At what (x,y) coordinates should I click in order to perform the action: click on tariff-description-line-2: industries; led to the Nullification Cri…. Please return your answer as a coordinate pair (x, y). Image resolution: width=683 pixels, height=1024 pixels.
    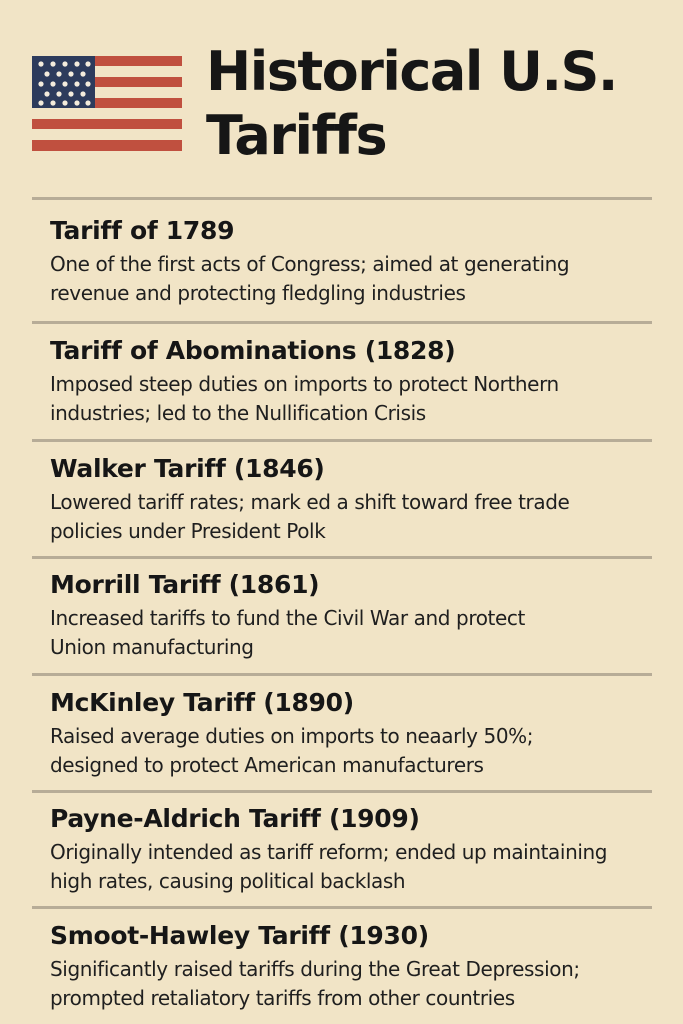
    Looking at the image, I should click on (238, 413).